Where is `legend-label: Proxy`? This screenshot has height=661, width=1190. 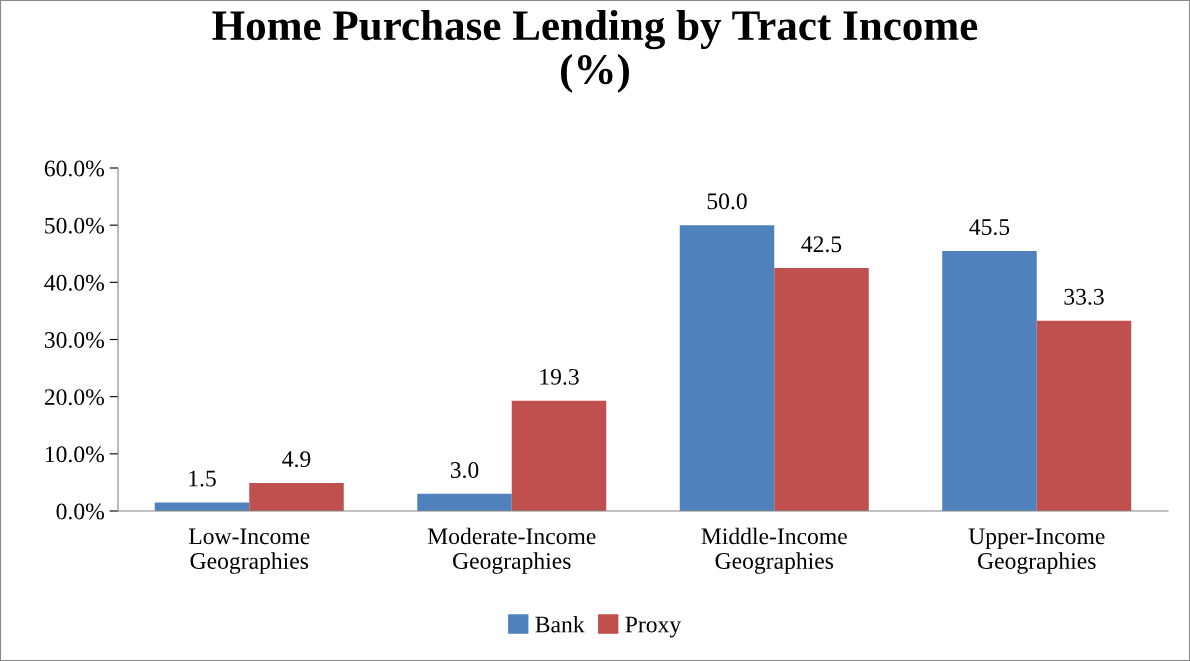
legend-label: Proxy is located at coordinates (653, 627).